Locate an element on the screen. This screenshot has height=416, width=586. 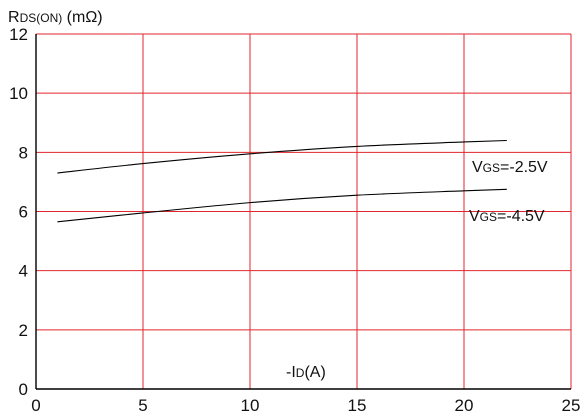
y-tick-label-4: 4 is located at coordinates (23, 271).